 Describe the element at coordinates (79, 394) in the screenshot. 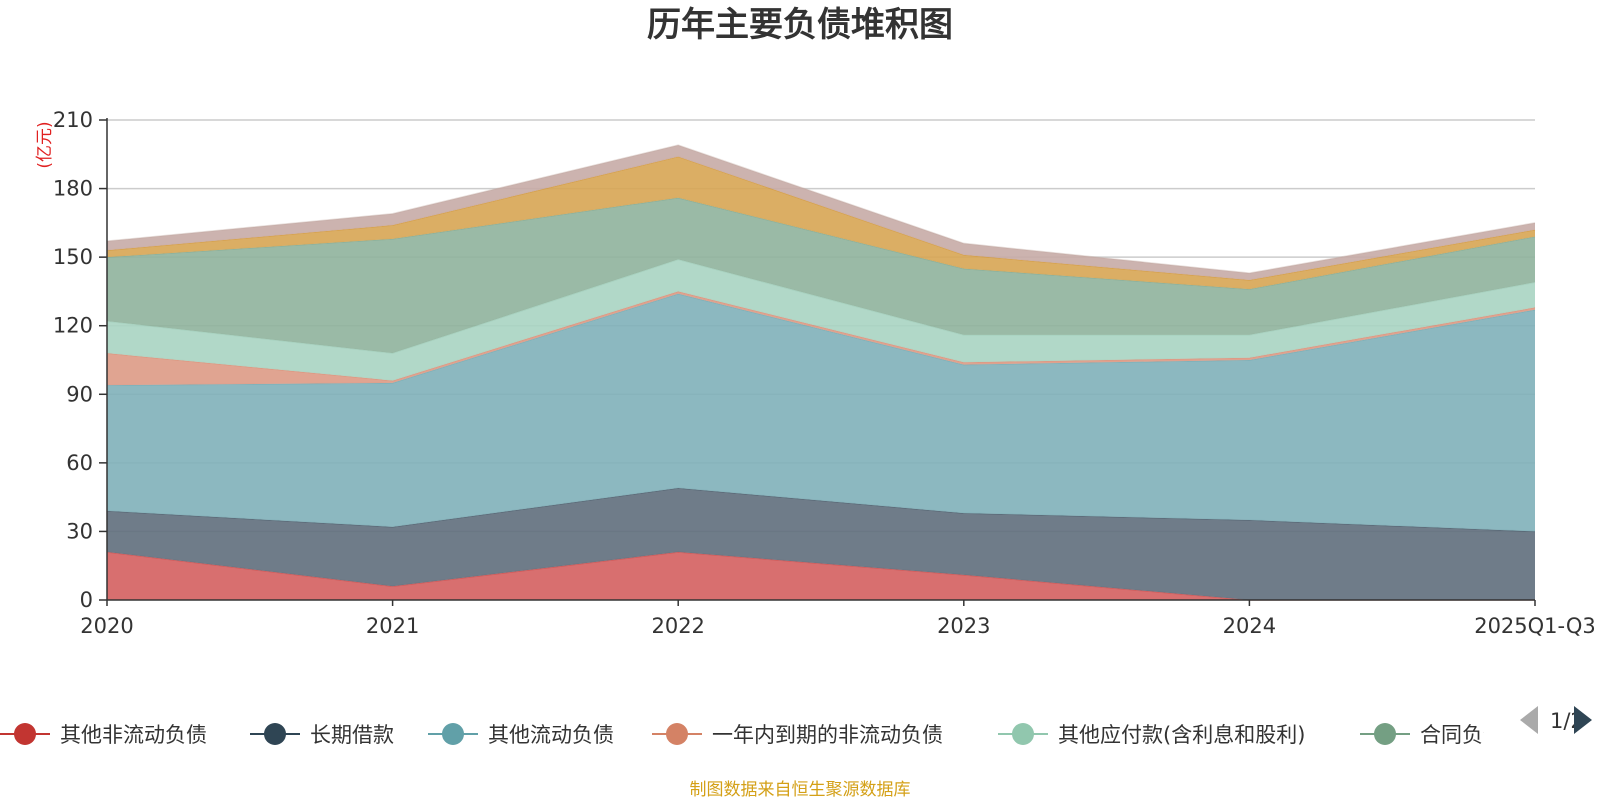

I see `y-tick-label: 90` at that location.